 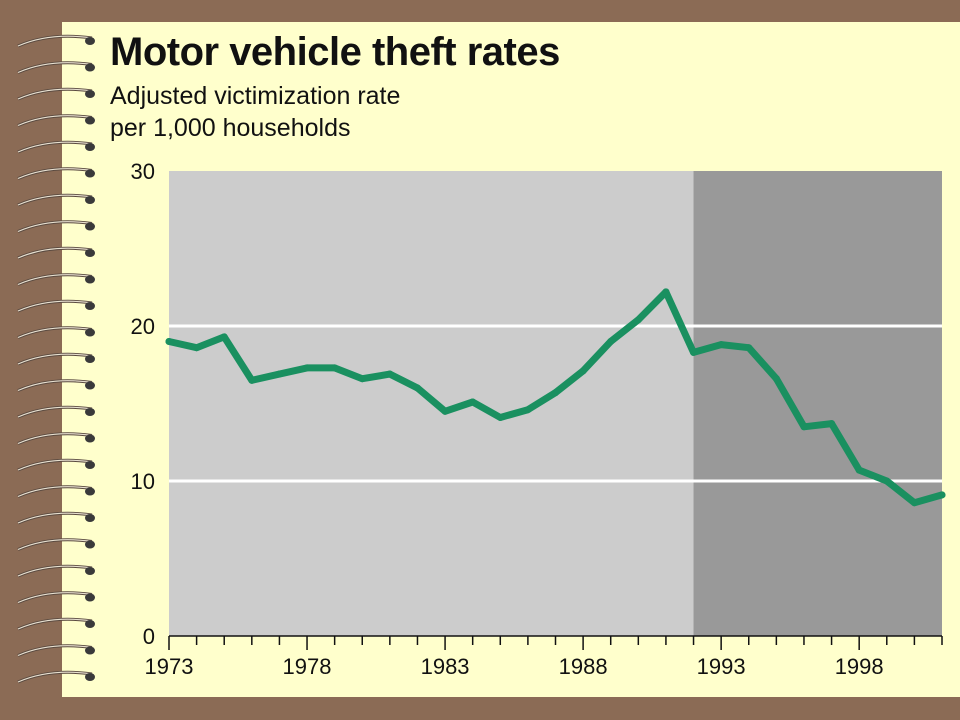 What do you see at coordinates (859, 666) in the screenshot?
I see `x-tick-label: 1998` at bounding box center [859, 666].